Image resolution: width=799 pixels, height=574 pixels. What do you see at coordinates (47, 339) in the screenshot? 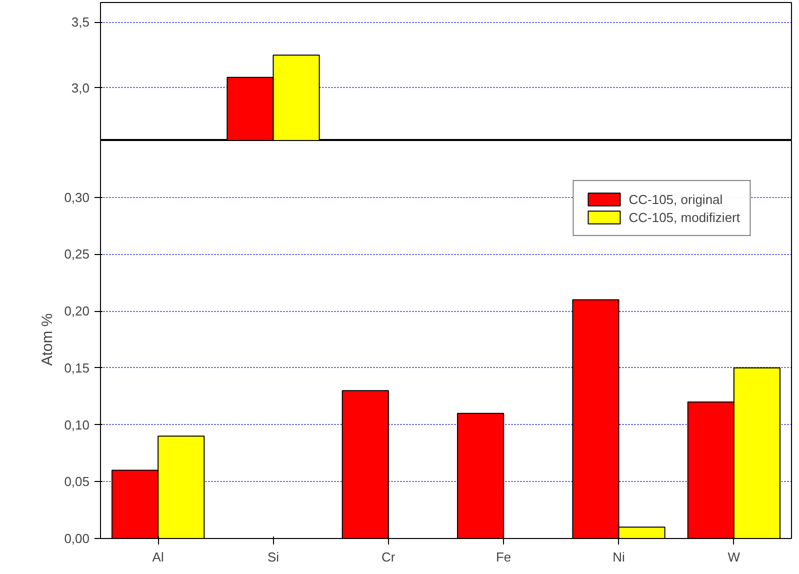
I see `y-axis-title: Atom %` at bounding box center [47, 339].